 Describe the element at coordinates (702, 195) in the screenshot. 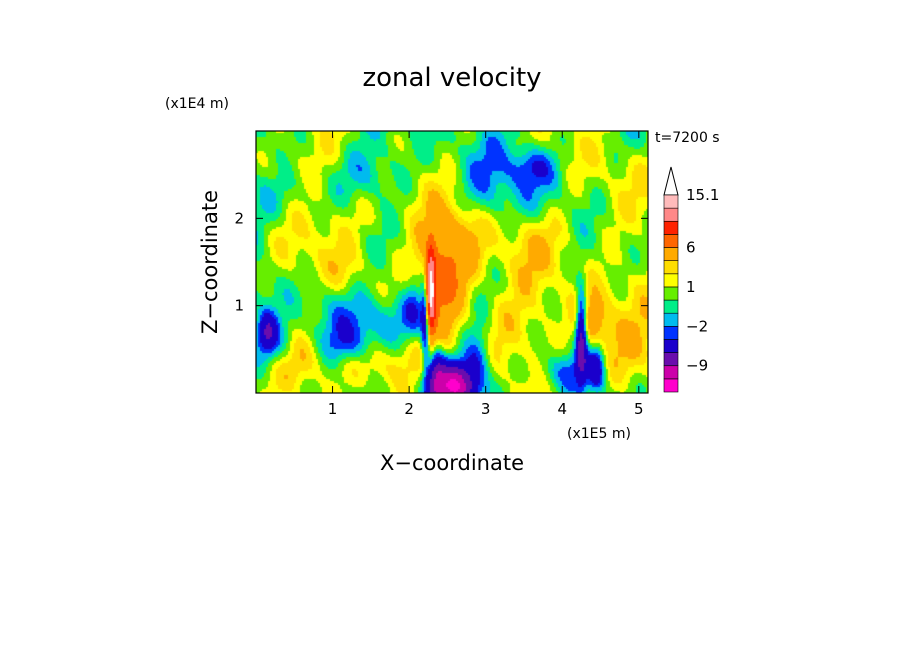

I see `colorbar-label: 15.1` at that location.